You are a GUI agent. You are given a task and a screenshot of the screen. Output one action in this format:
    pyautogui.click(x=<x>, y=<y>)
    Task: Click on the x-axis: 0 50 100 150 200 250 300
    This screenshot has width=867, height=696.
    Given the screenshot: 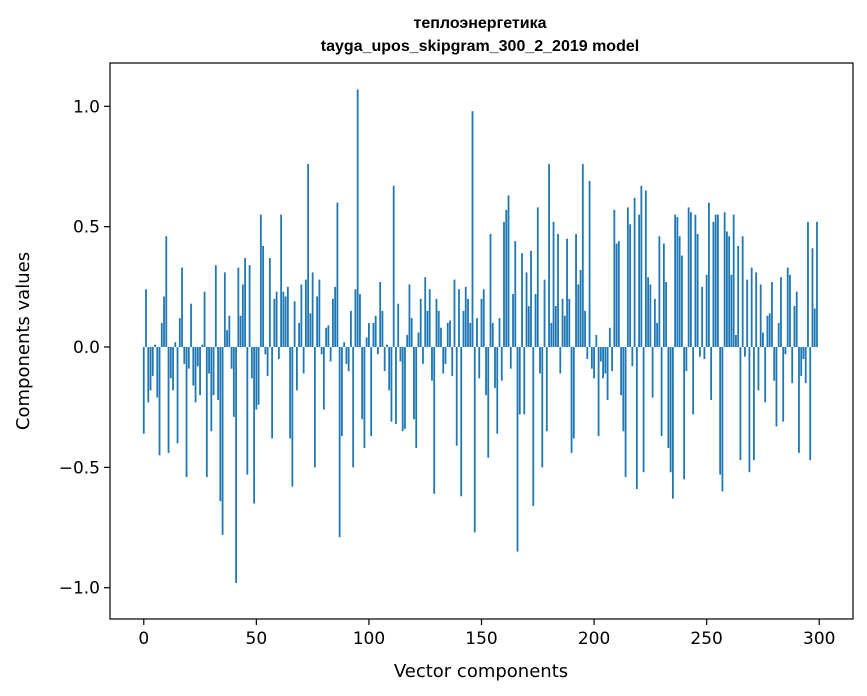 What is the action you would take?
    pyautogui.click(x=486, y=634)
    